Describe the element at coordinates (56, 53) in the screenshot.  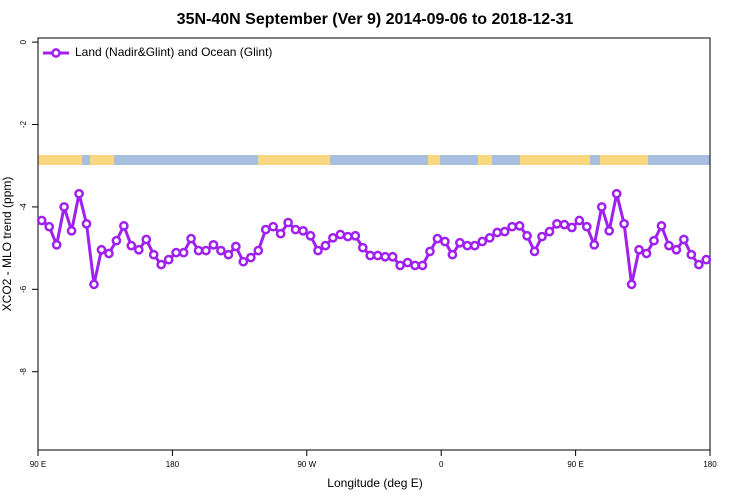
I see `legend-marker` at that location.